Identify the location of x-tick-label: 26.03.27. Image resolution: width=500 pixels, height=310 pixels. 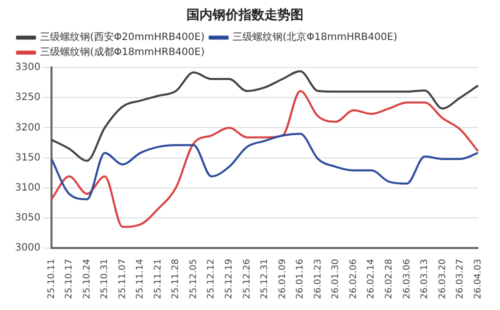
(461, 278).